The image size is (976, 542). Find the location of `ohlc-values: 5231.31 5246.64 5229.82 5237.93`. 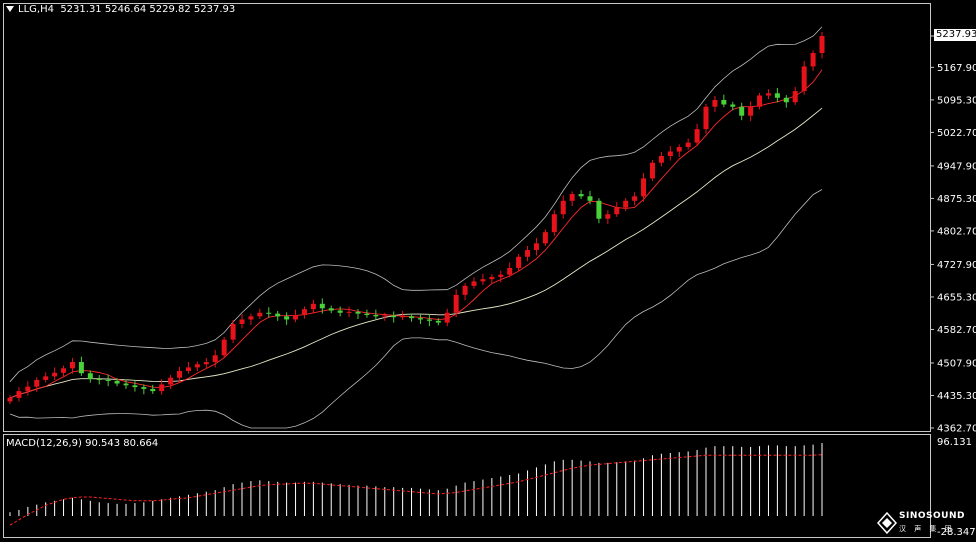

ohlc-values: 5231.31 5246.64 5229.82 5237.93 is located at coordinates (148, 9).